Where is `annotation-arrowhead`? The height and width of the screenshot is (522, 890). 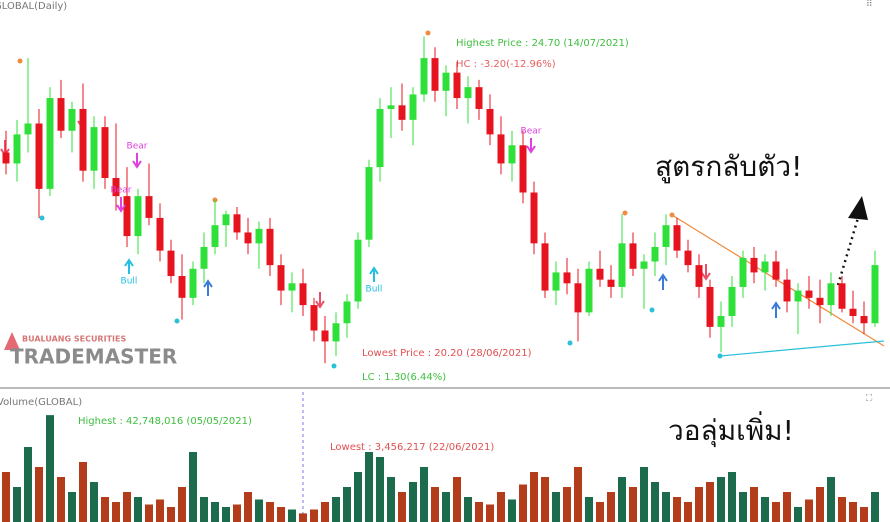
annotation-arrowhead is located at coordinates (858, 208).